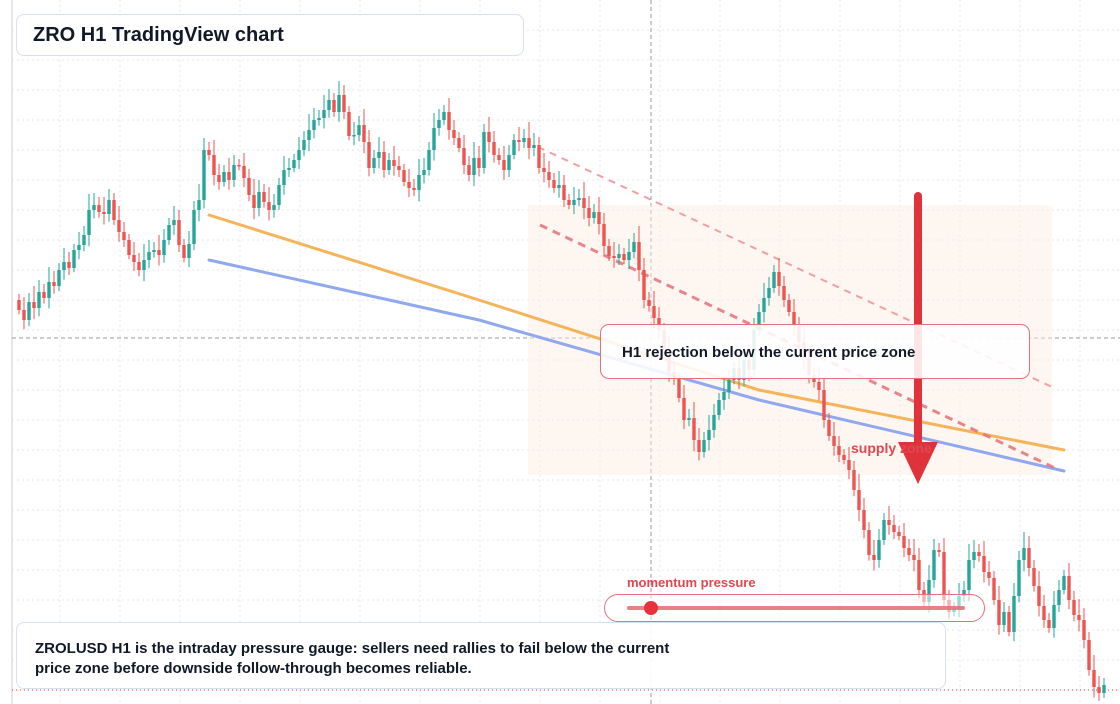  I want to click on momentum-gauge-label: momentum pressure, so click(691, 582).